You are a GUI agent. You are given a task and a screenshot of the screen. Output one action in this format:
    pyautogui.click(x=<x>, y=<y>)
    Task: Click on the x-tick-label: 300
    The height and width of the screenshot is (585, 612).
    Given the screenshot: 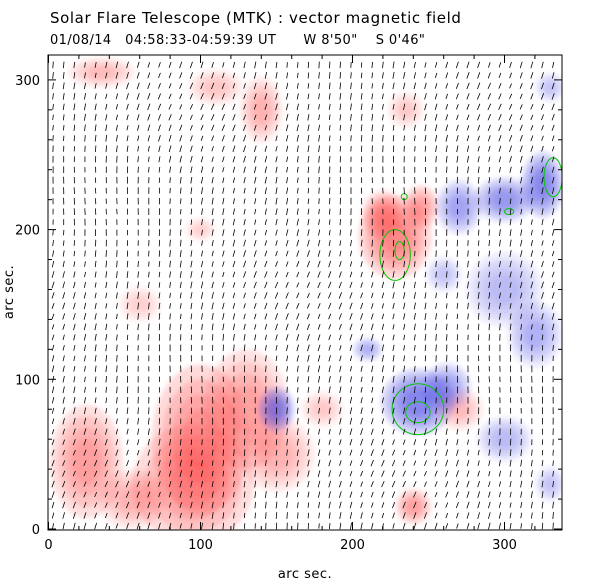 What is the action you would take?
    pyautogui.click(x=504, y=545)
    